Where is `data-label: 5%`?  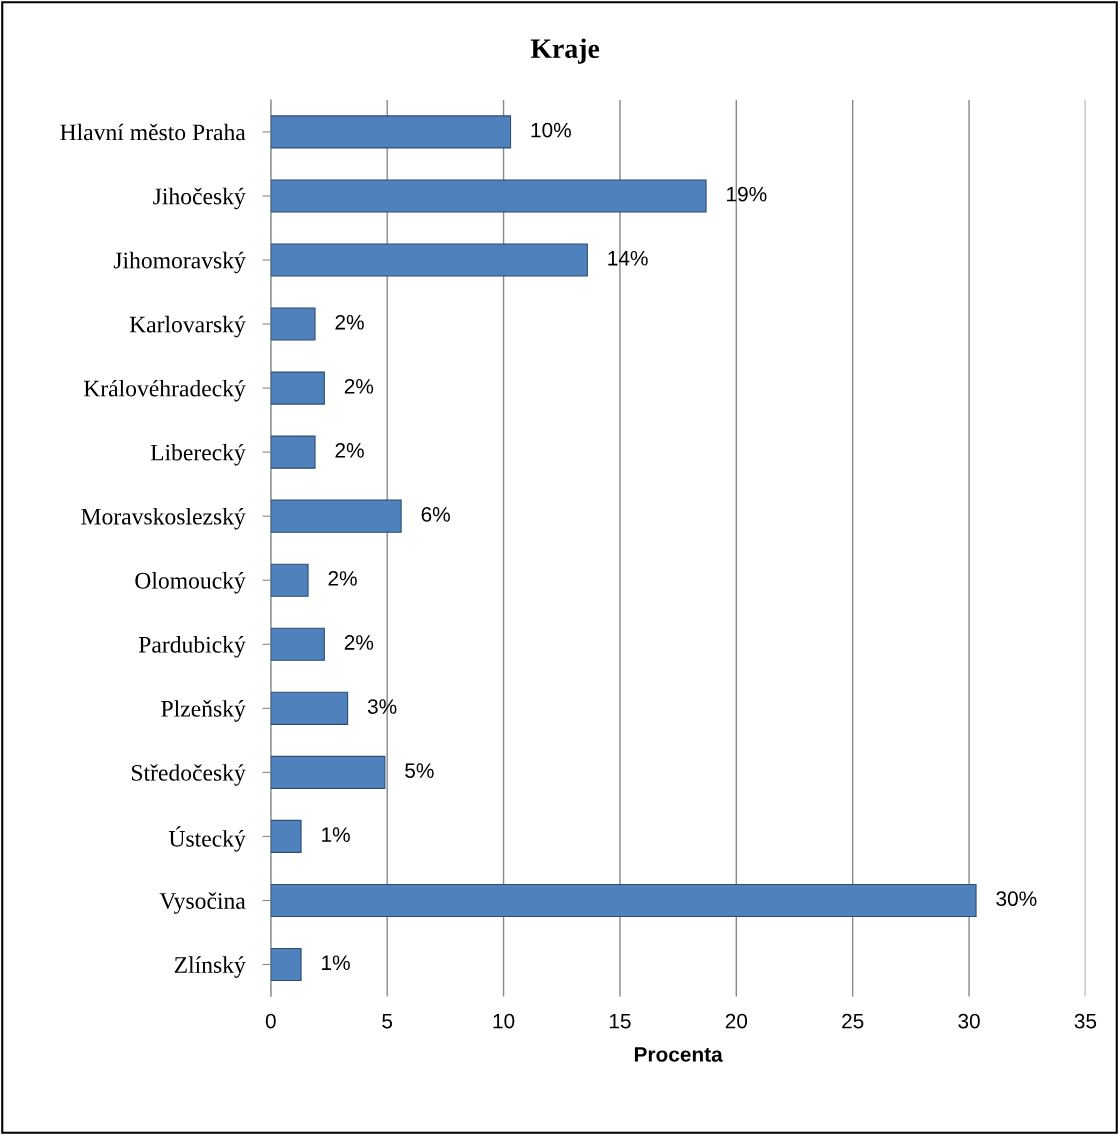 data-label: 5% is located at coordinates (419, 770).